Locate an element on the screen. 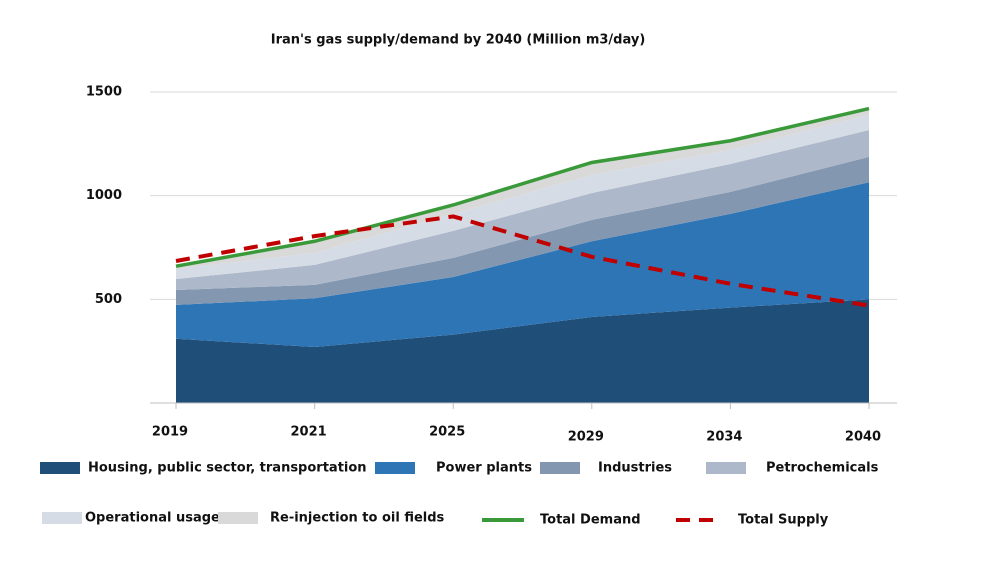 This screenshot has height=561, width=1008. y-tick-label: 1500 is located at coordinates (104, 92).